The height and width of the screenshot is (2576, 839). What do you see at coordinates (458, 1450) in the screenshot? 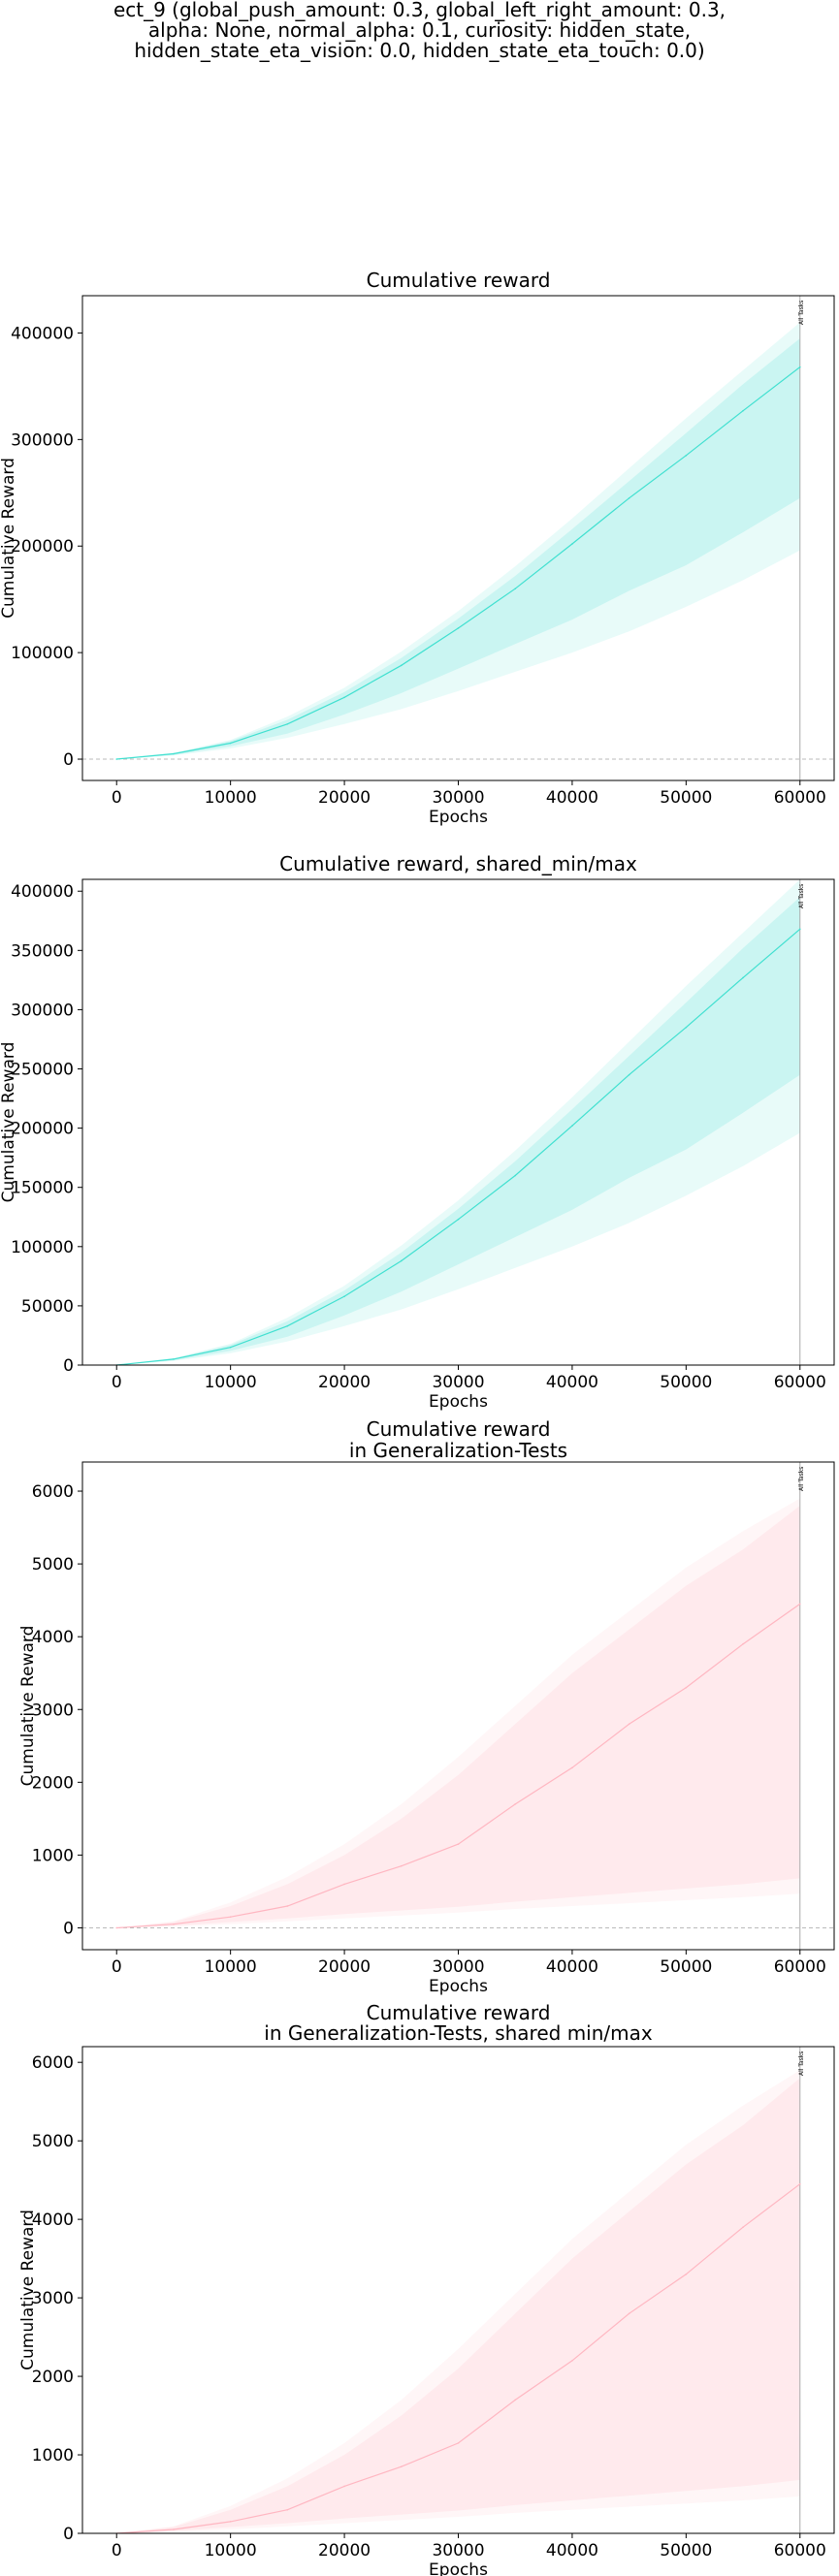
I see `chart-title: in Generalization-Tests` at bounding box center [458, 1450].